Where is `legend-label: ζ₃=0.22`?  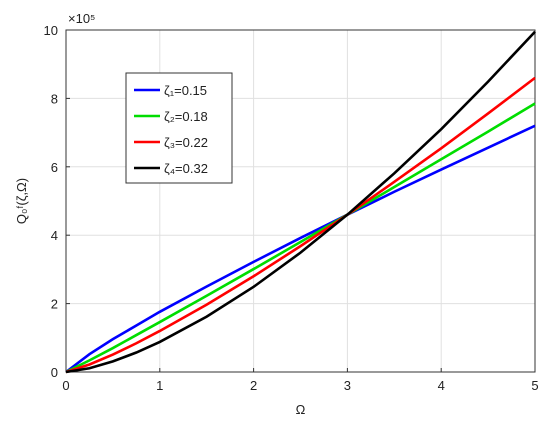
legend-label: ζ₃=0.22 is located at coordinates (186, 142).